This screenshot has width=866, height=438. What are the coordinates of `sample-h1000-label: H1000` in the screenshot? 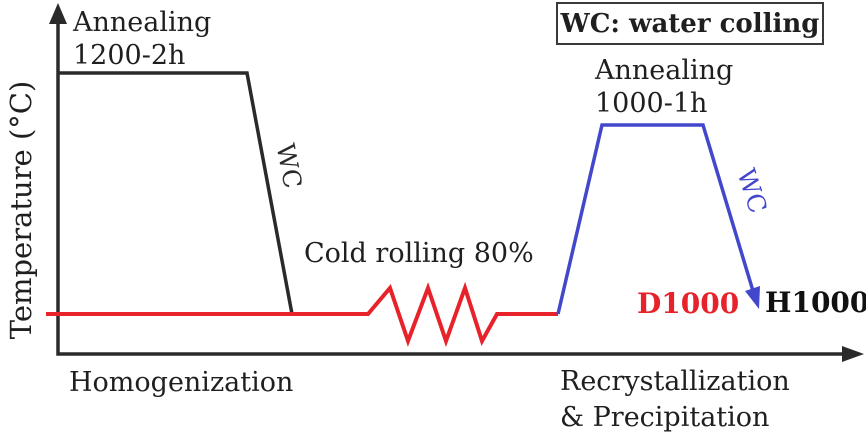 It's located at (815, 302).